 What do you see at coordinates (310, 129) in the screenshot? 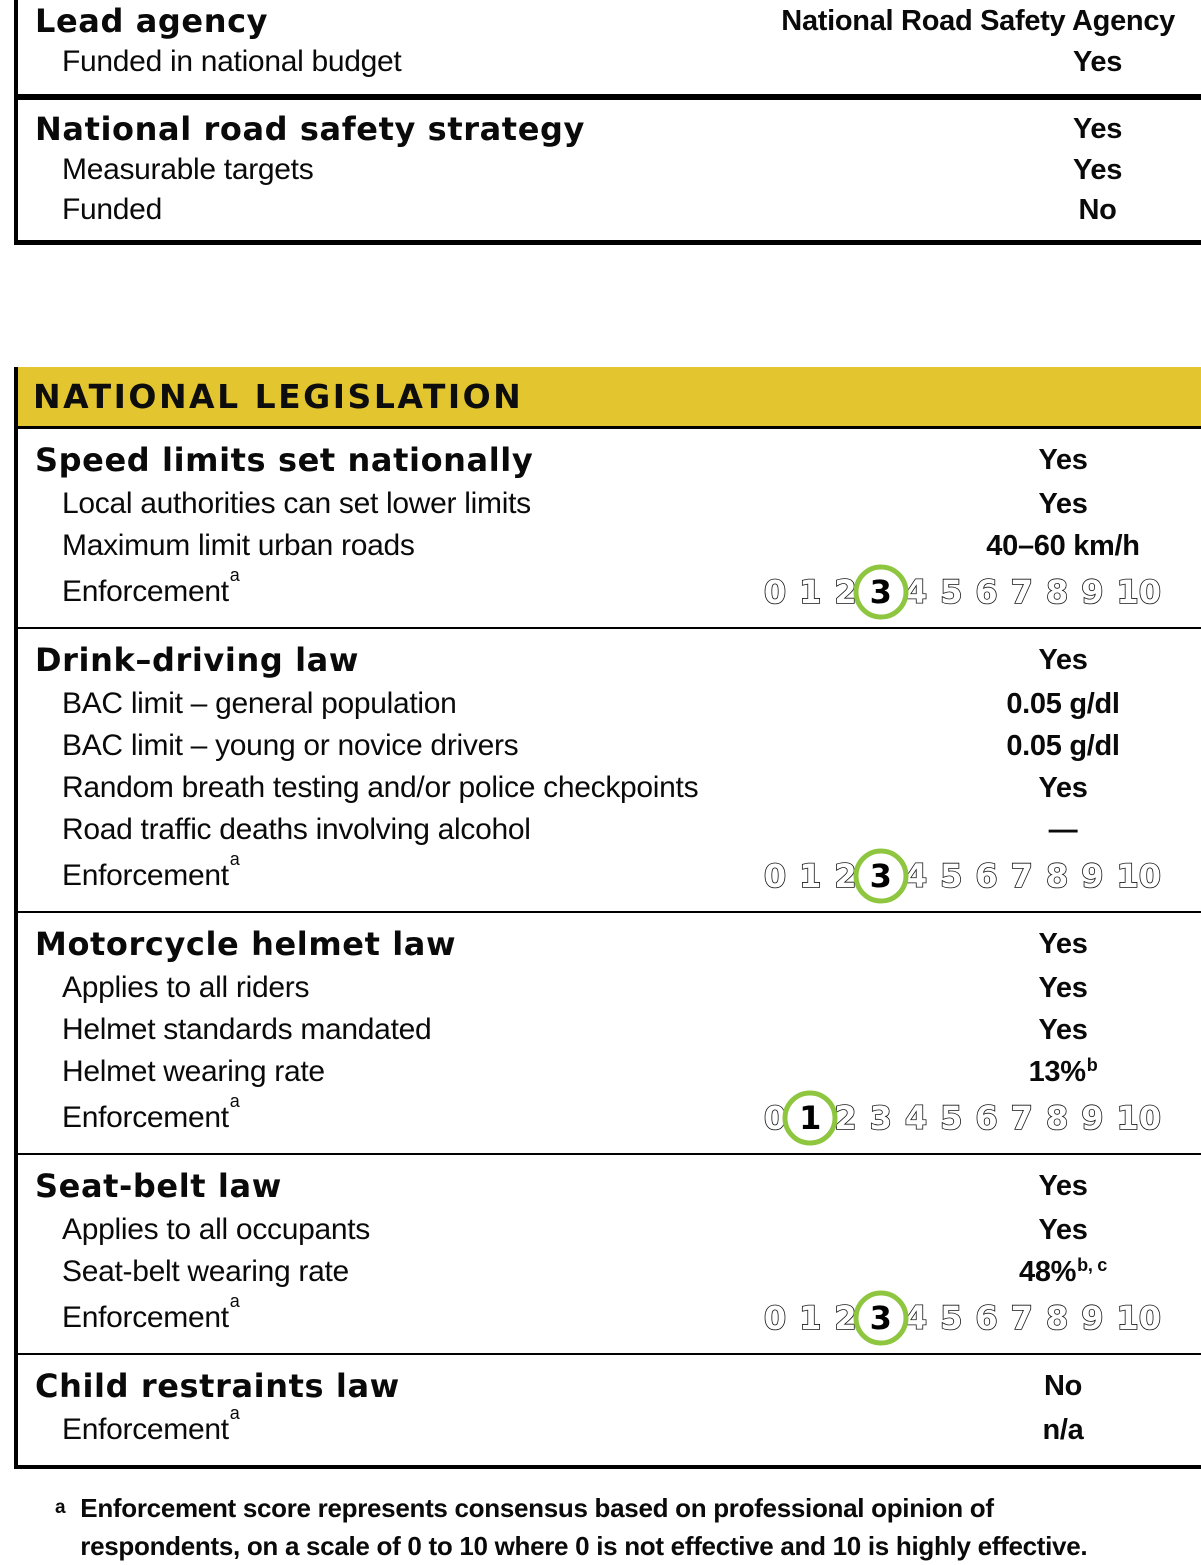
I see `section-title: National road safety strategy` at bounding box center [310, 129].